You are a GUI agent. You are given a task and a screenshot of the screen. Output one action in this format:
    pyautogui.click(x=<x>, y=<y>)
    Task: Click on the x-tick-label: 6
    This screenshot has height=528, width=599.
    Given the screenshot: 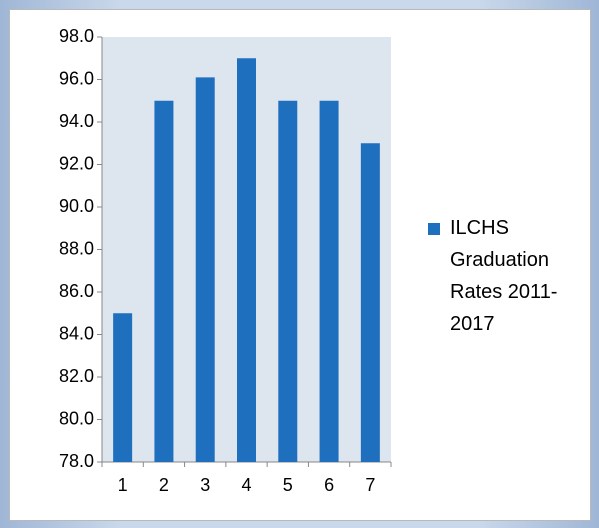 What is the action you would take?
    pyautogui.click(x=329, y=485)
    